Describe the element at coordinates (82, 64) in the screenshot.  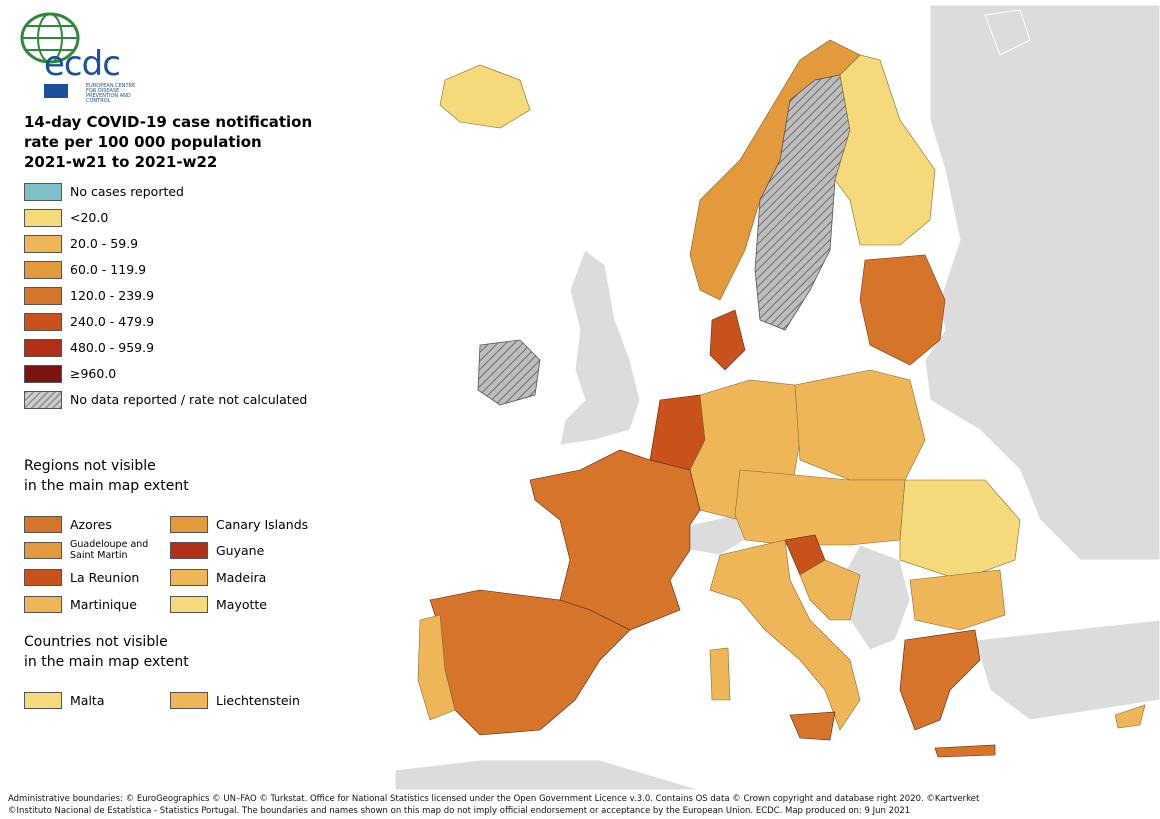
I see `logo-text: ecdc` at that location.